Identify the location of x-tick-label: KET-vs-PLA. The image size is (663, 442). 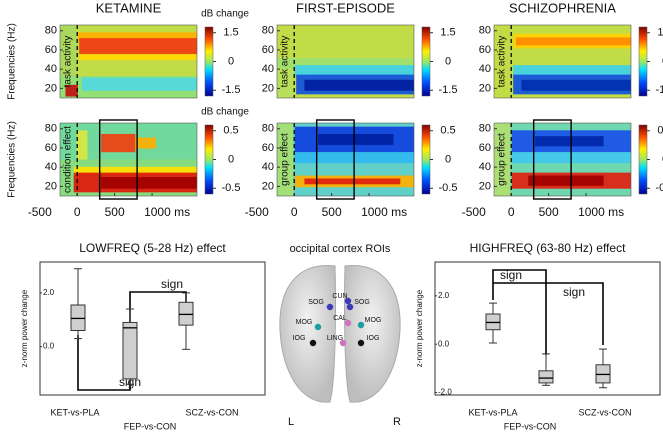
(492, 412).